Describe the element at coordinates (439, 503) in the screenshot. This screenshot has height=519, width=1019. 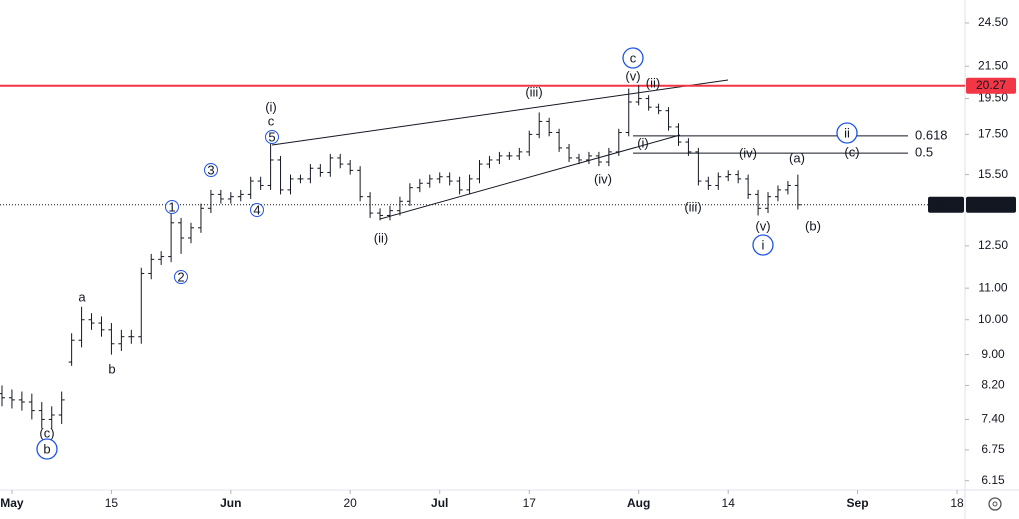
I see `x-tick-label: Jul` at that location.